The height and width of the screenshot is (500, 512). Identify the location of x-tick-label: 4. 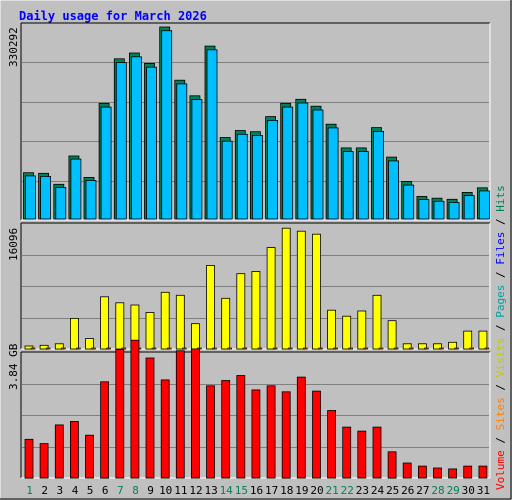
(75, 490).